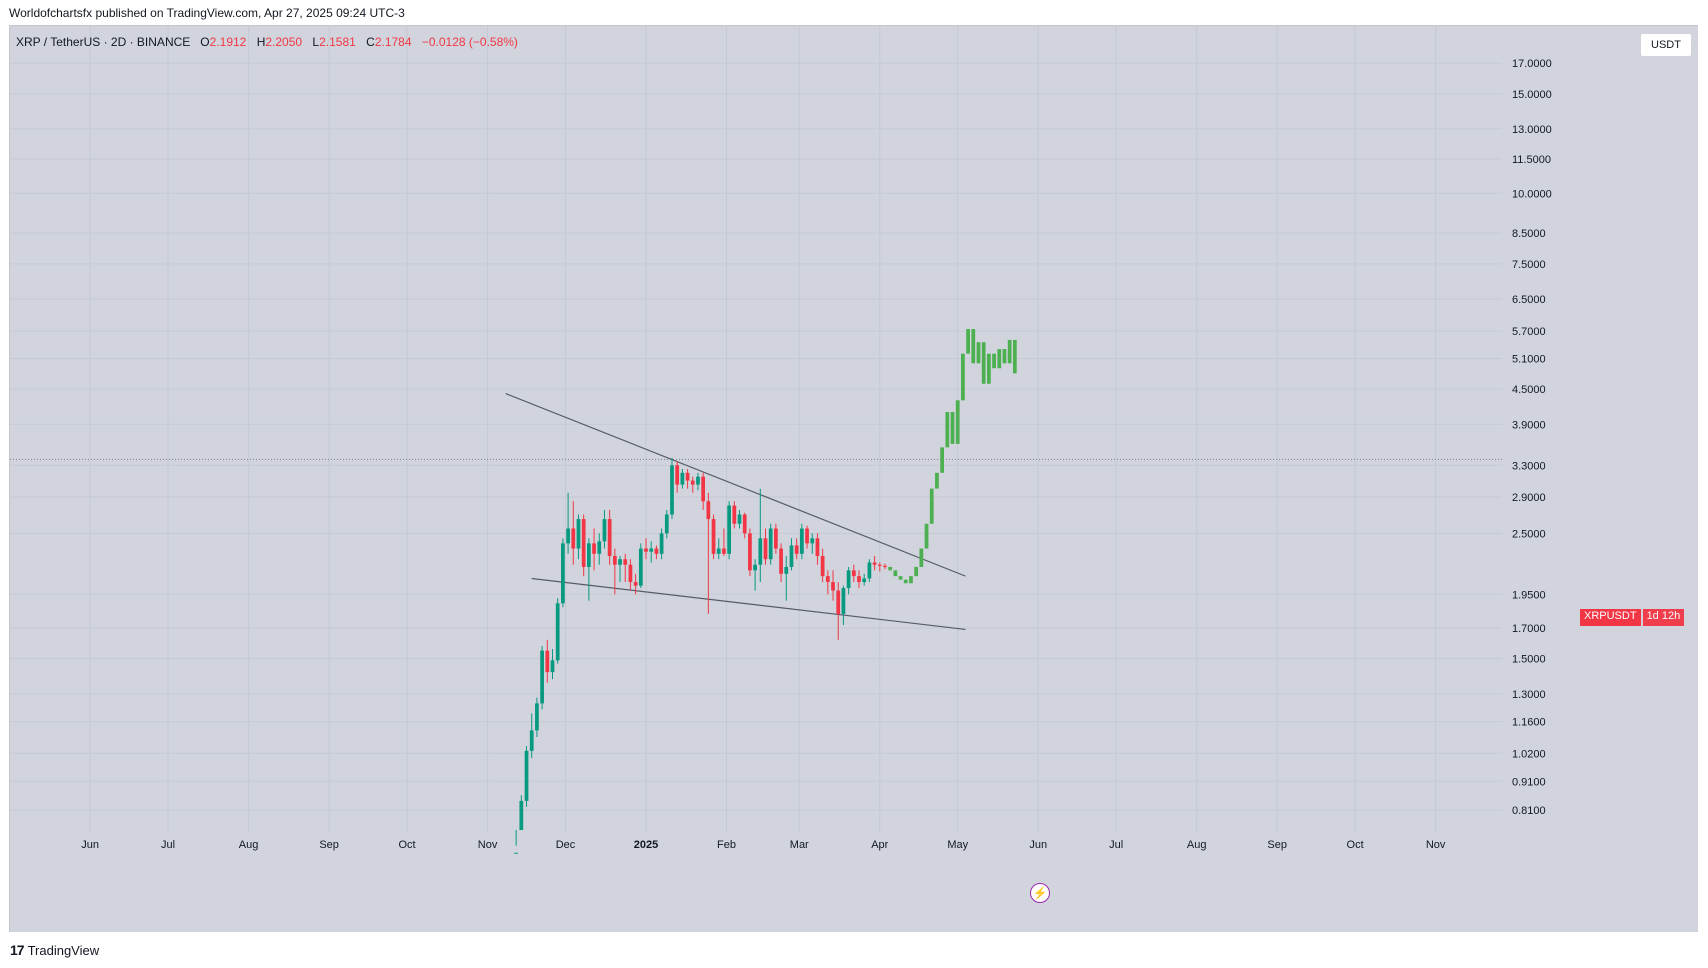 This screenshot has width=1708, height=968. I want to click on legend-high: 2.2050, so click(284, 42).